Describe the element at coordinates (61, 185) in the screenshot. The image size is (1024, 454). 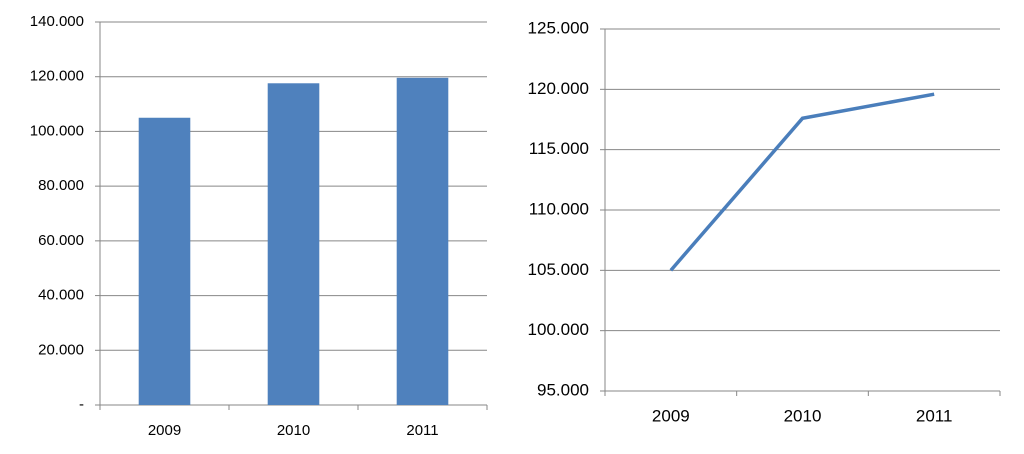
I see `y-tick-label: 80.000` at that location.